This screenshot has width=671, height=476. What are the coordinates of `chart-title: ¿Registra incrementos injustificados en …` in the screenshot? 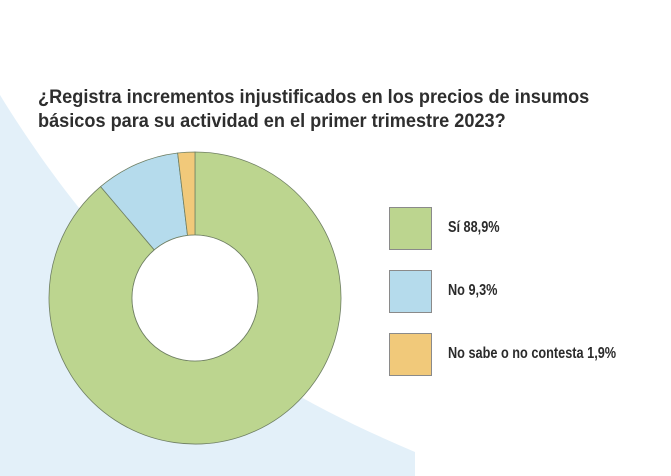 It's located at (317, 109).